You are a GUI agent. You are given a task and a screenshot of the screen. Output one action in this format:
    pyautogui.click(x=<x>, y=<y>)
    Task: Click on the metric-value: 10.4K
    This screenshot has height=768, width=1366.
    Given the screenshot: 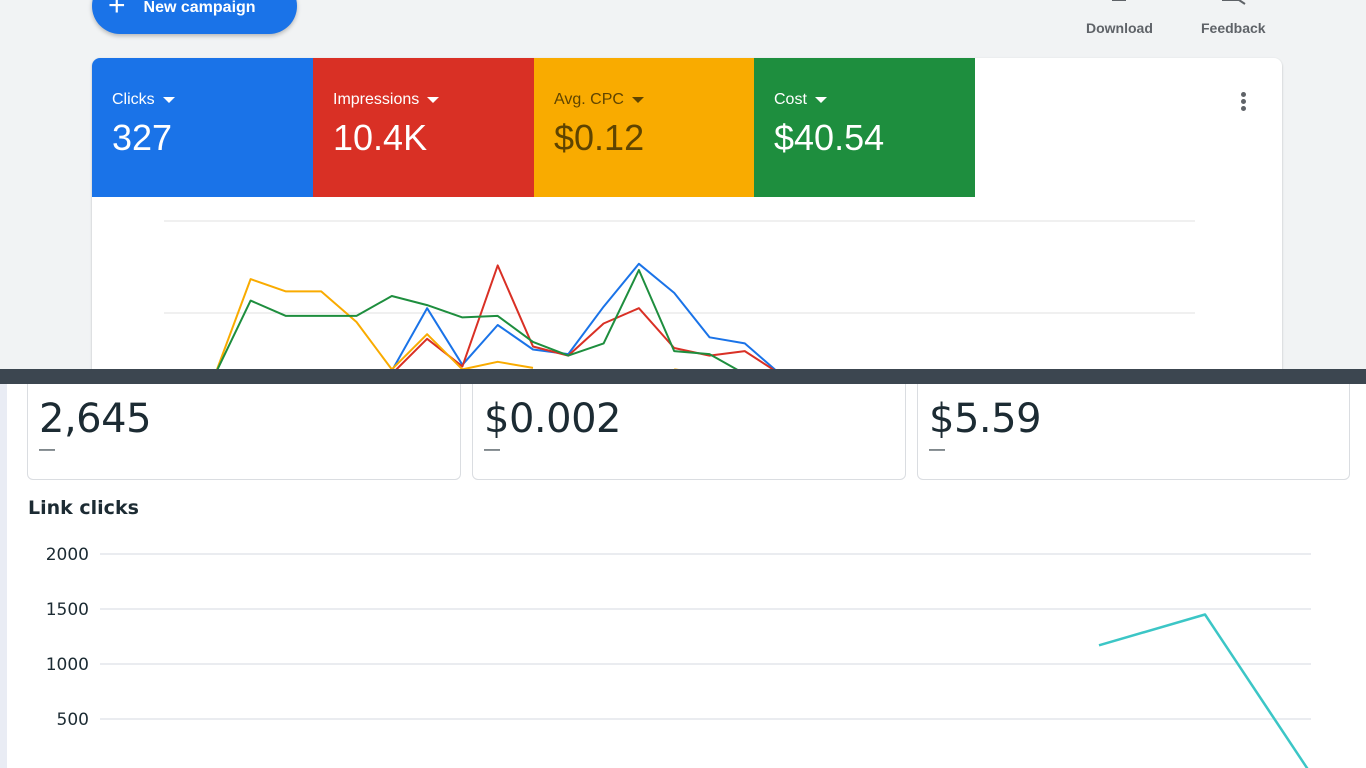 What is the action you would take?
    pyautogui.click(x=380, y=137)
    